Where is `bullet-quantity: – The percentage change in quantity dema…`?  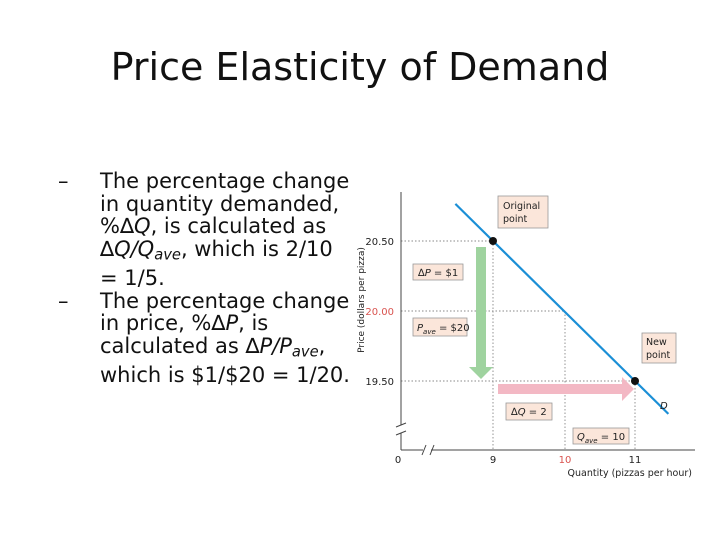
bullet-quantity: – The percentage change in quantity dema… is located at coordinates (206, 230).